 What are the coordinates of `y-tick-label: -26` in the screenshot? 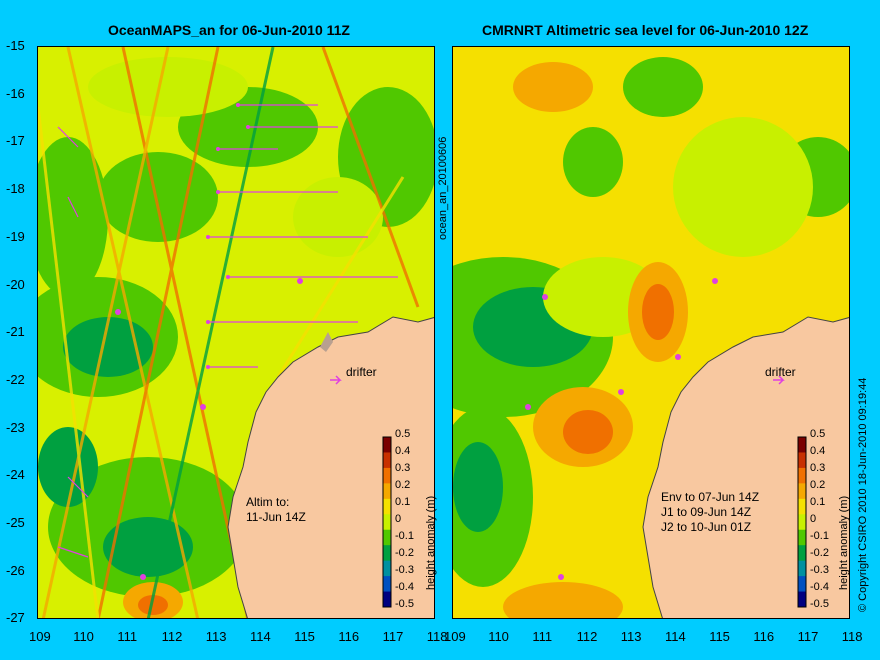 It's located at (15, 570).